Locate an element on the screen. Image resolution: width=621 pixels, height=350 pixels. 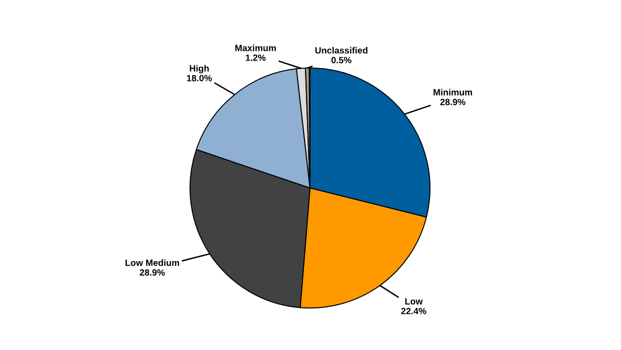
slice-label: High is located at coordinates (199, 69).